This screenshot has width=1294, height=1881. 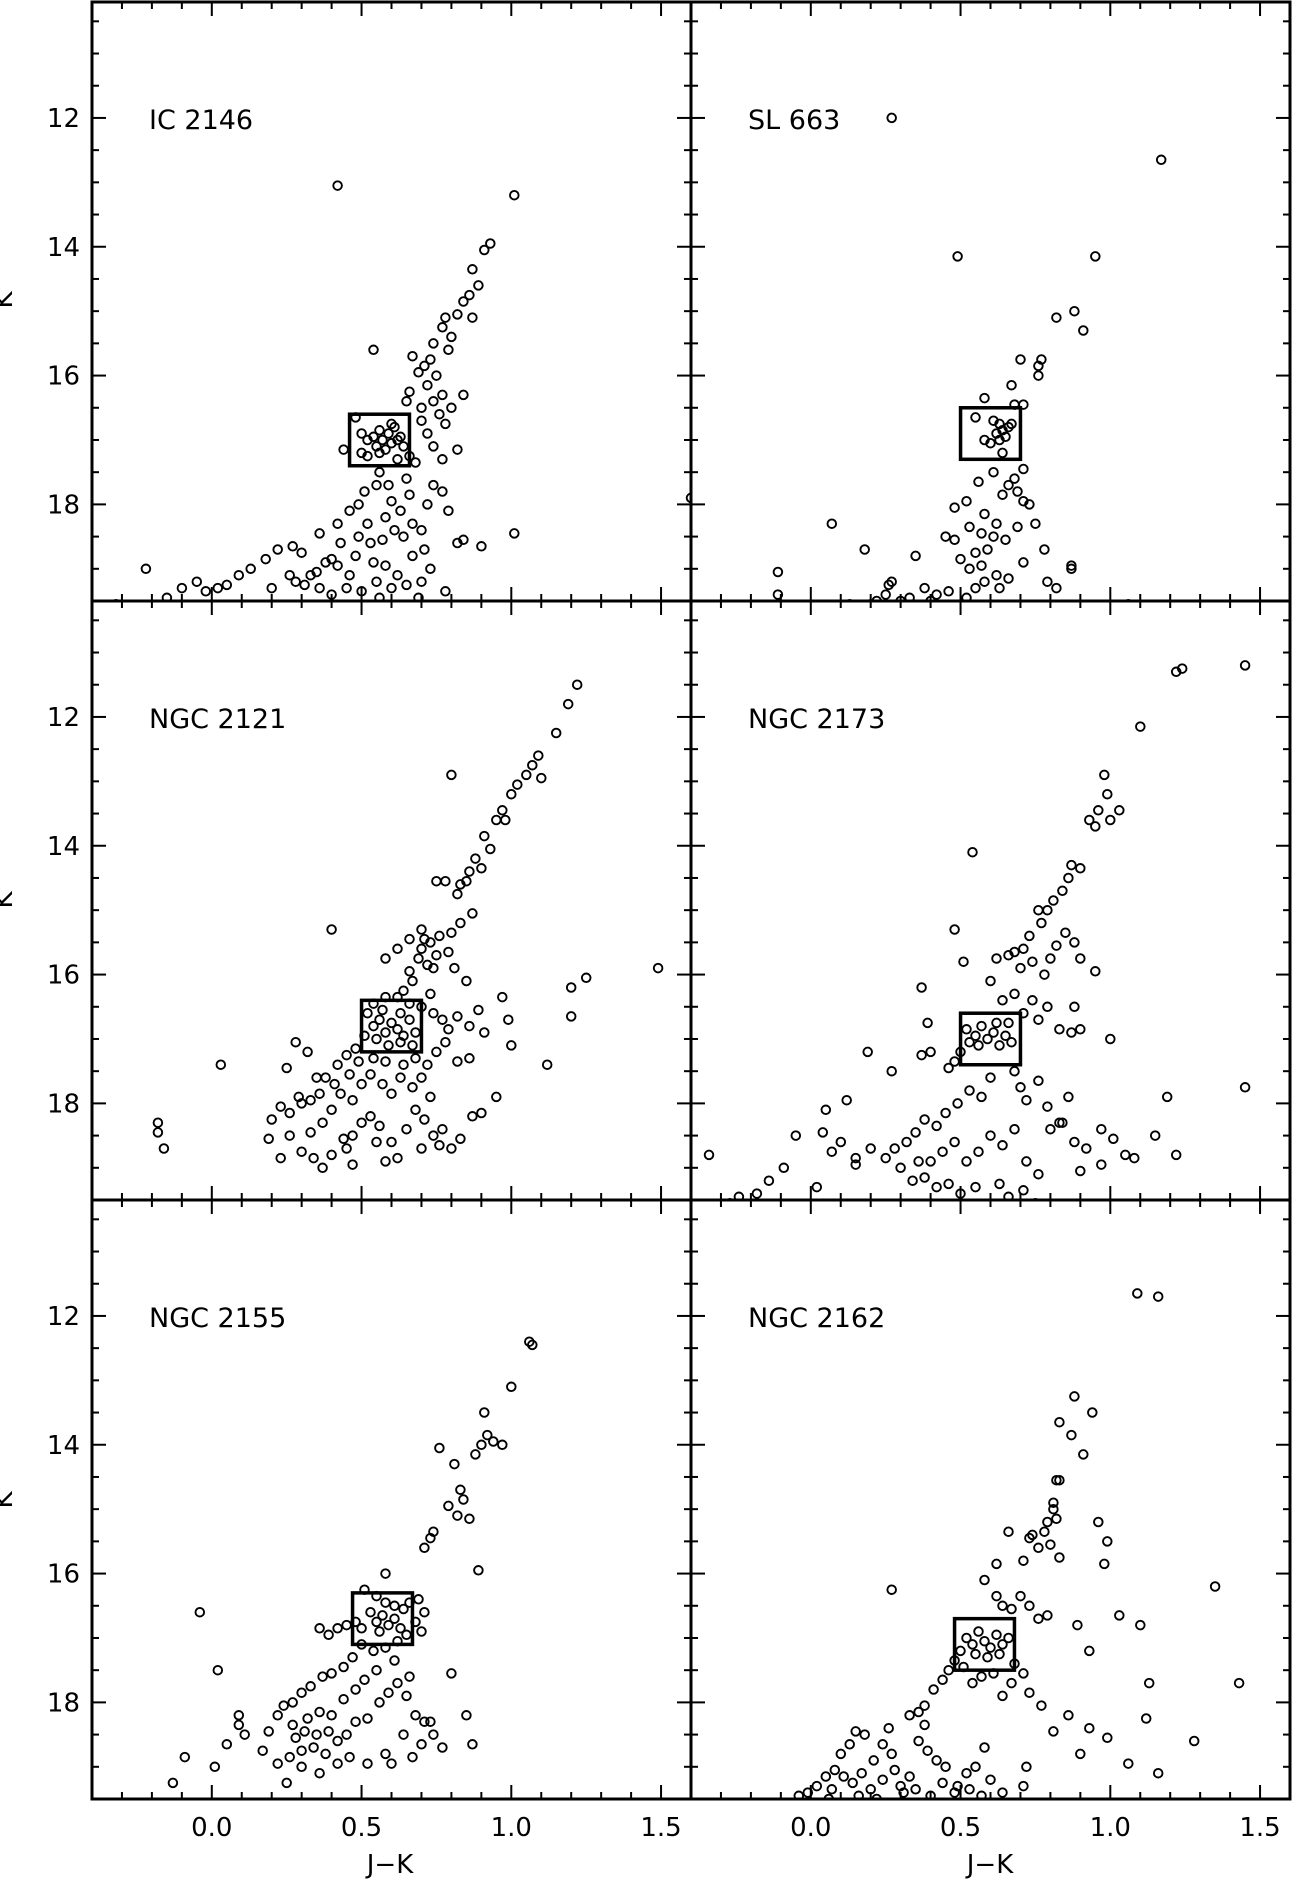 I want to click on y-tick-label: 18, so click(x=63, y=505).